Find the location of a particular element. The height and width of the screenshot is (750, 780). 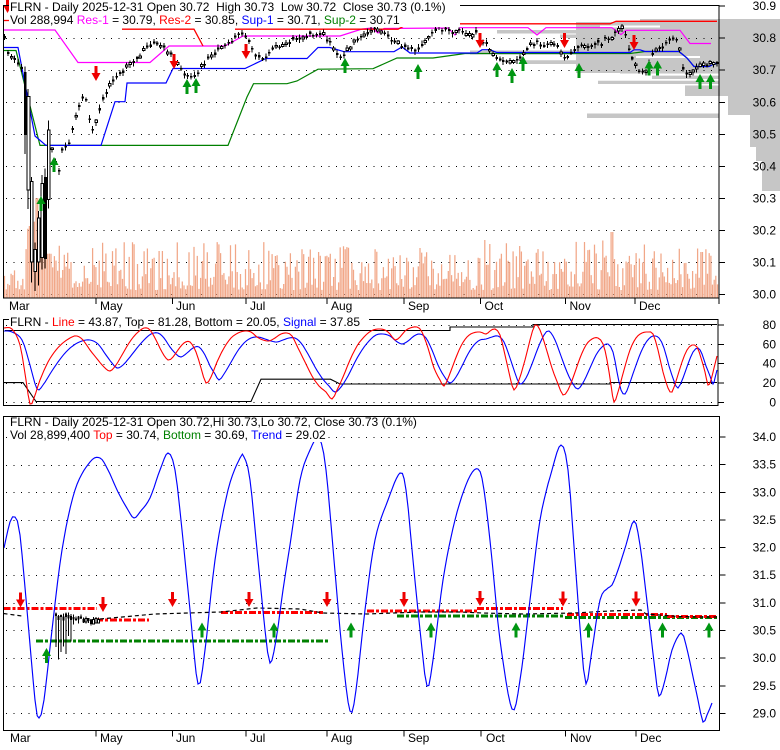

svg-text: 32.5 is located at coordinates (765, 520).